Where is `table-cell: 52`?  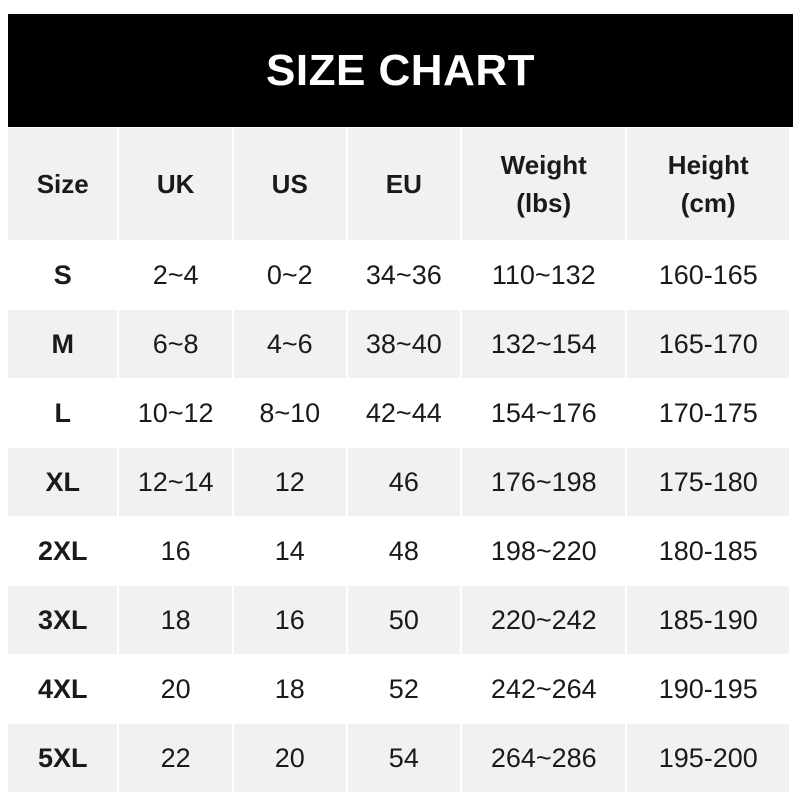 table-cell: 52 is located at coordinates (404, 688).